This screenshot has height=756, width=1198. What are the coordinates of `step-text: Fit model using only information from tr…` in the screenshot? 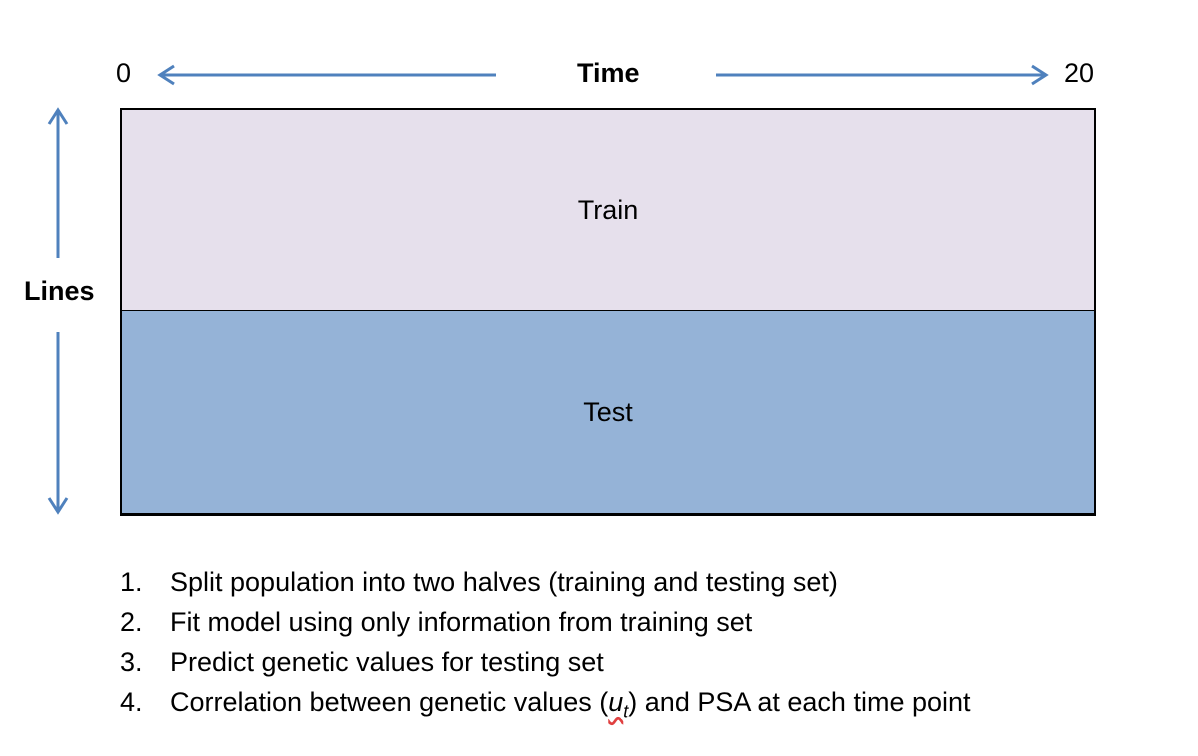 It's located at (461, 622).